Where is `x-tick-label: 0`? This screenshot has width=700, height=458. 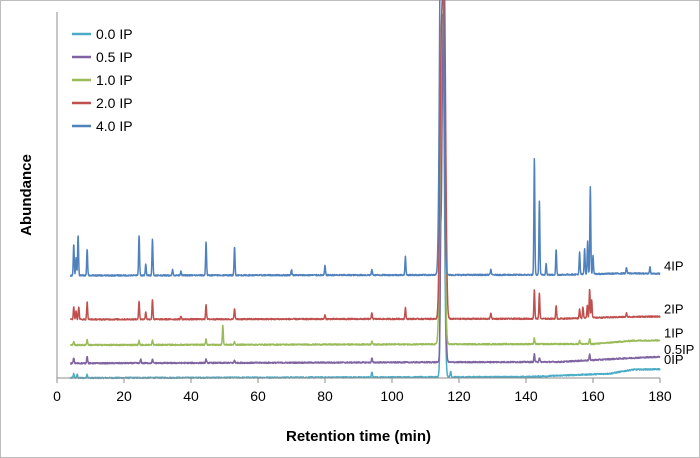 x-tick-label: 0 is located at coordinates (57, 396).